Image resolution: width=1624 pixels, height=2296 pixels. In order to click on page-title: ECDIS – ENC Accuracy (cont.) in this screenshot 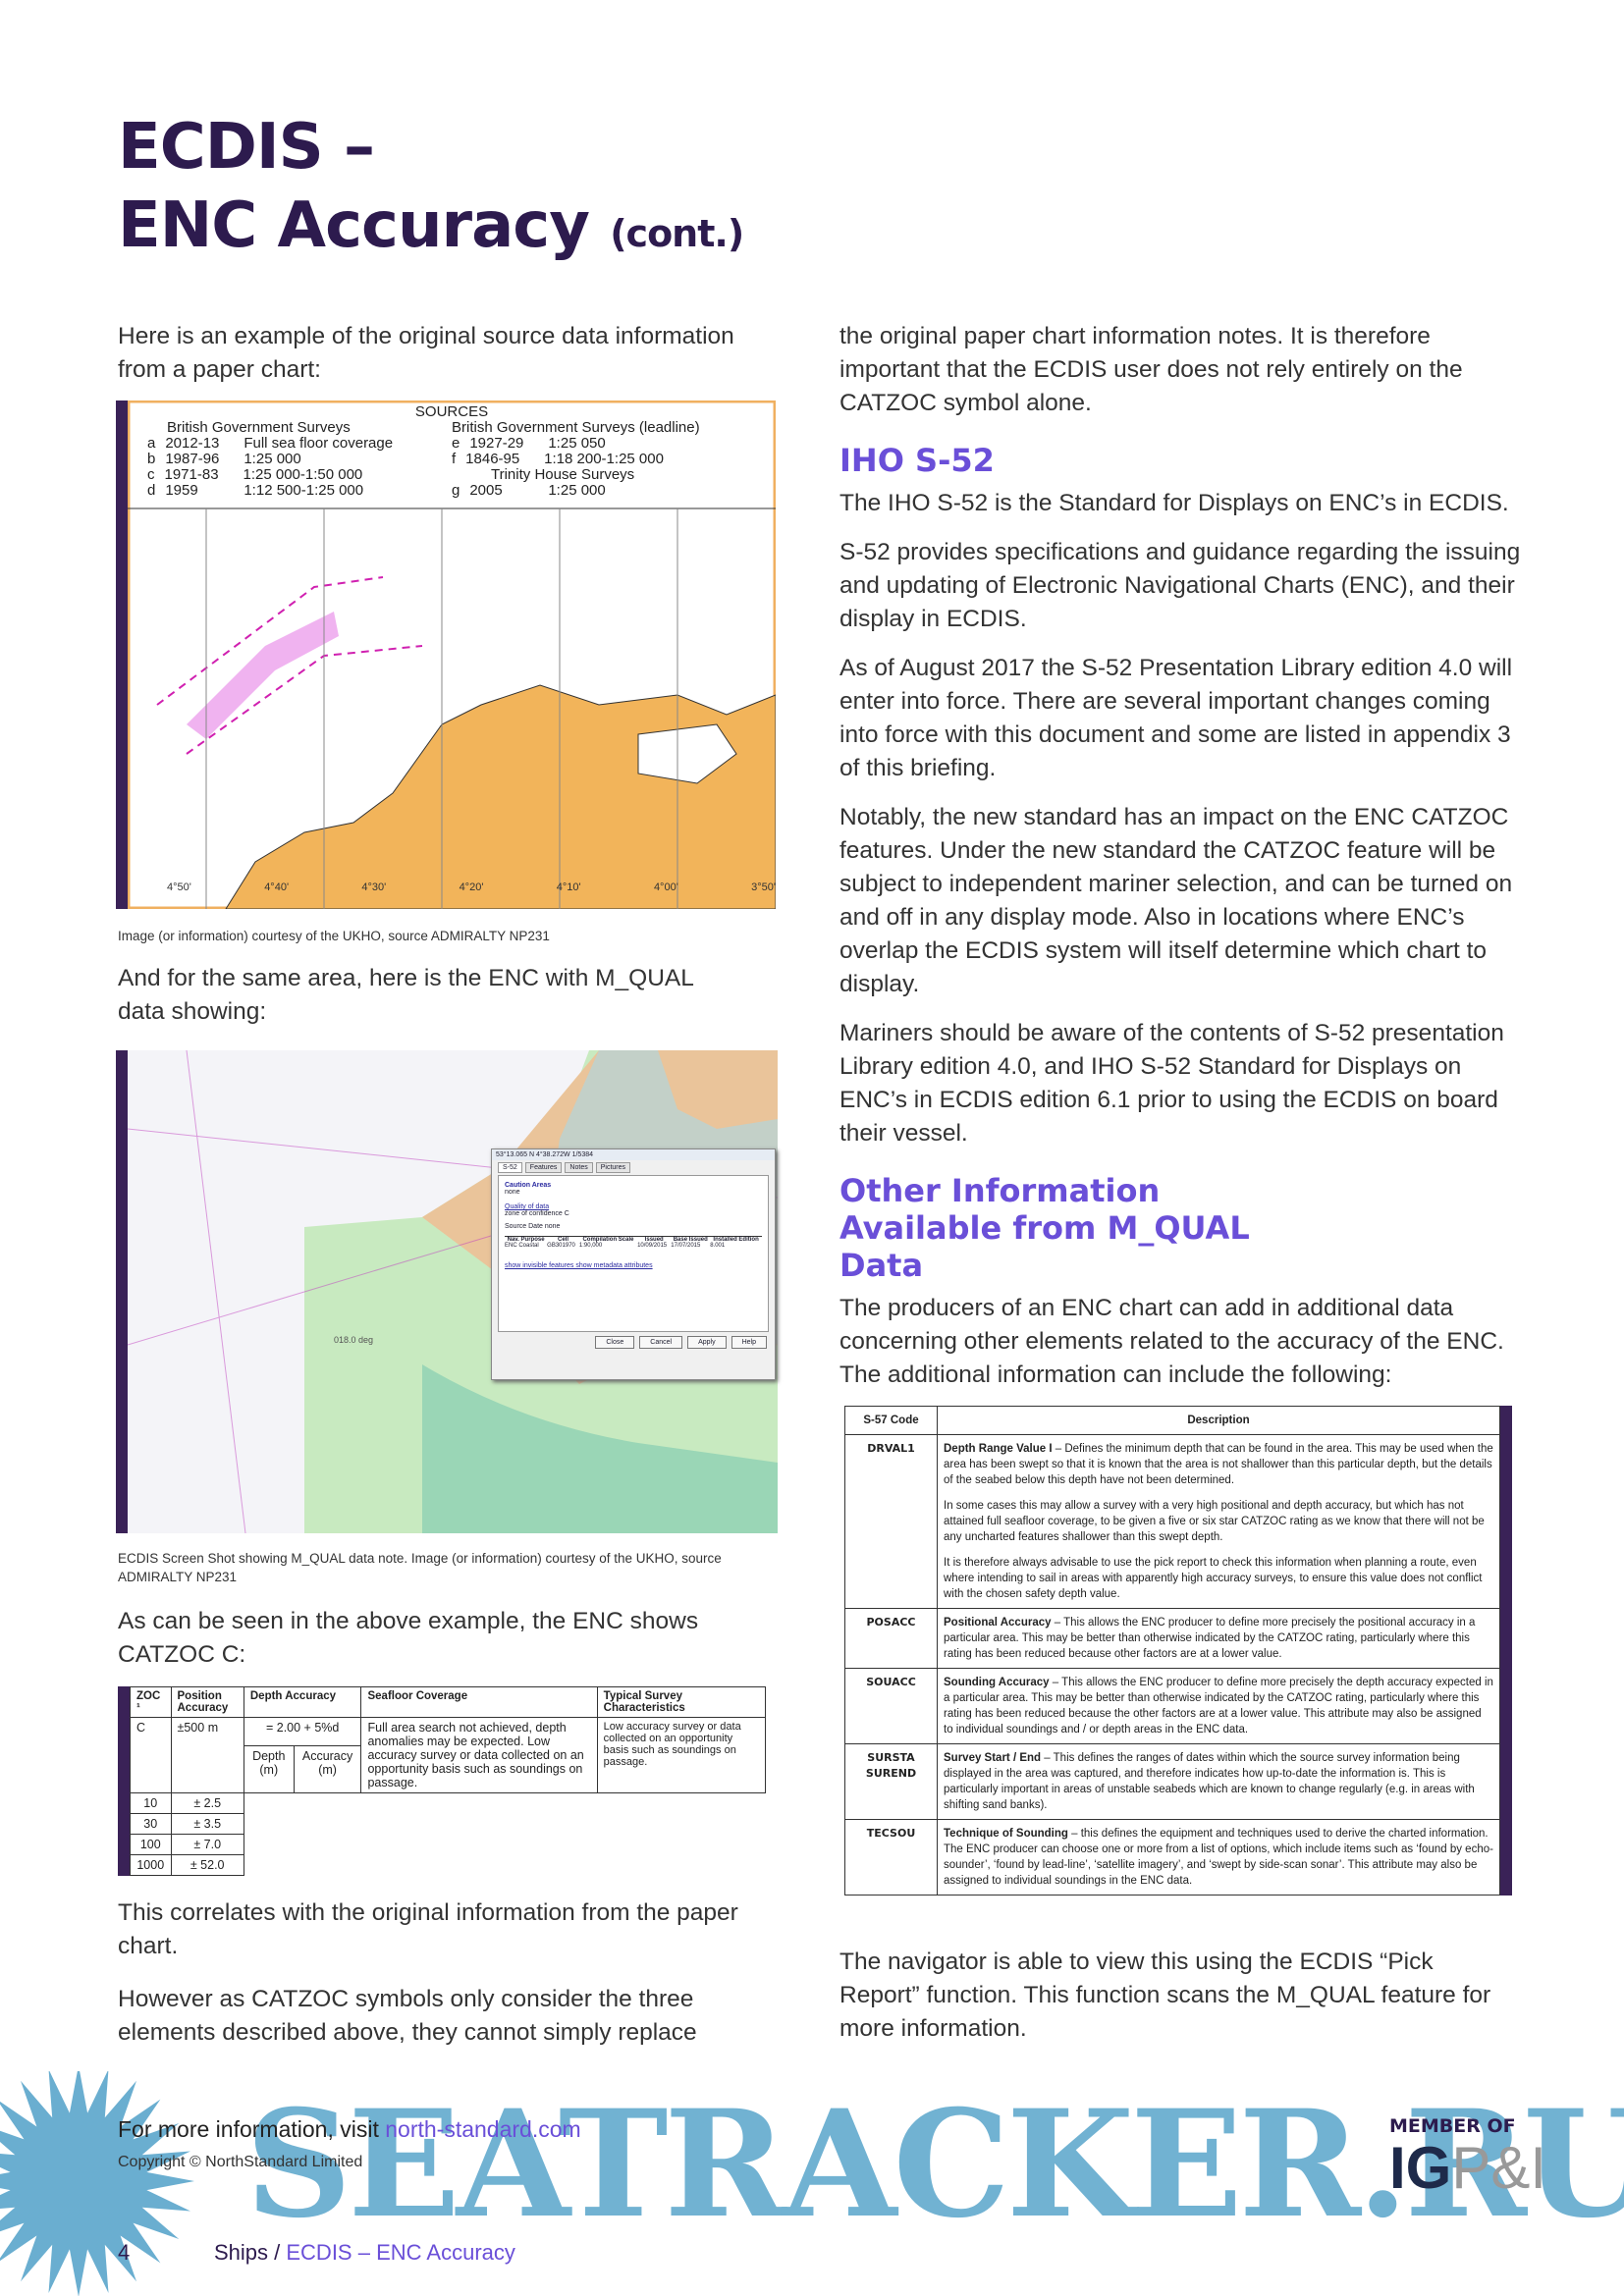, I will do `click(431, 186)`.